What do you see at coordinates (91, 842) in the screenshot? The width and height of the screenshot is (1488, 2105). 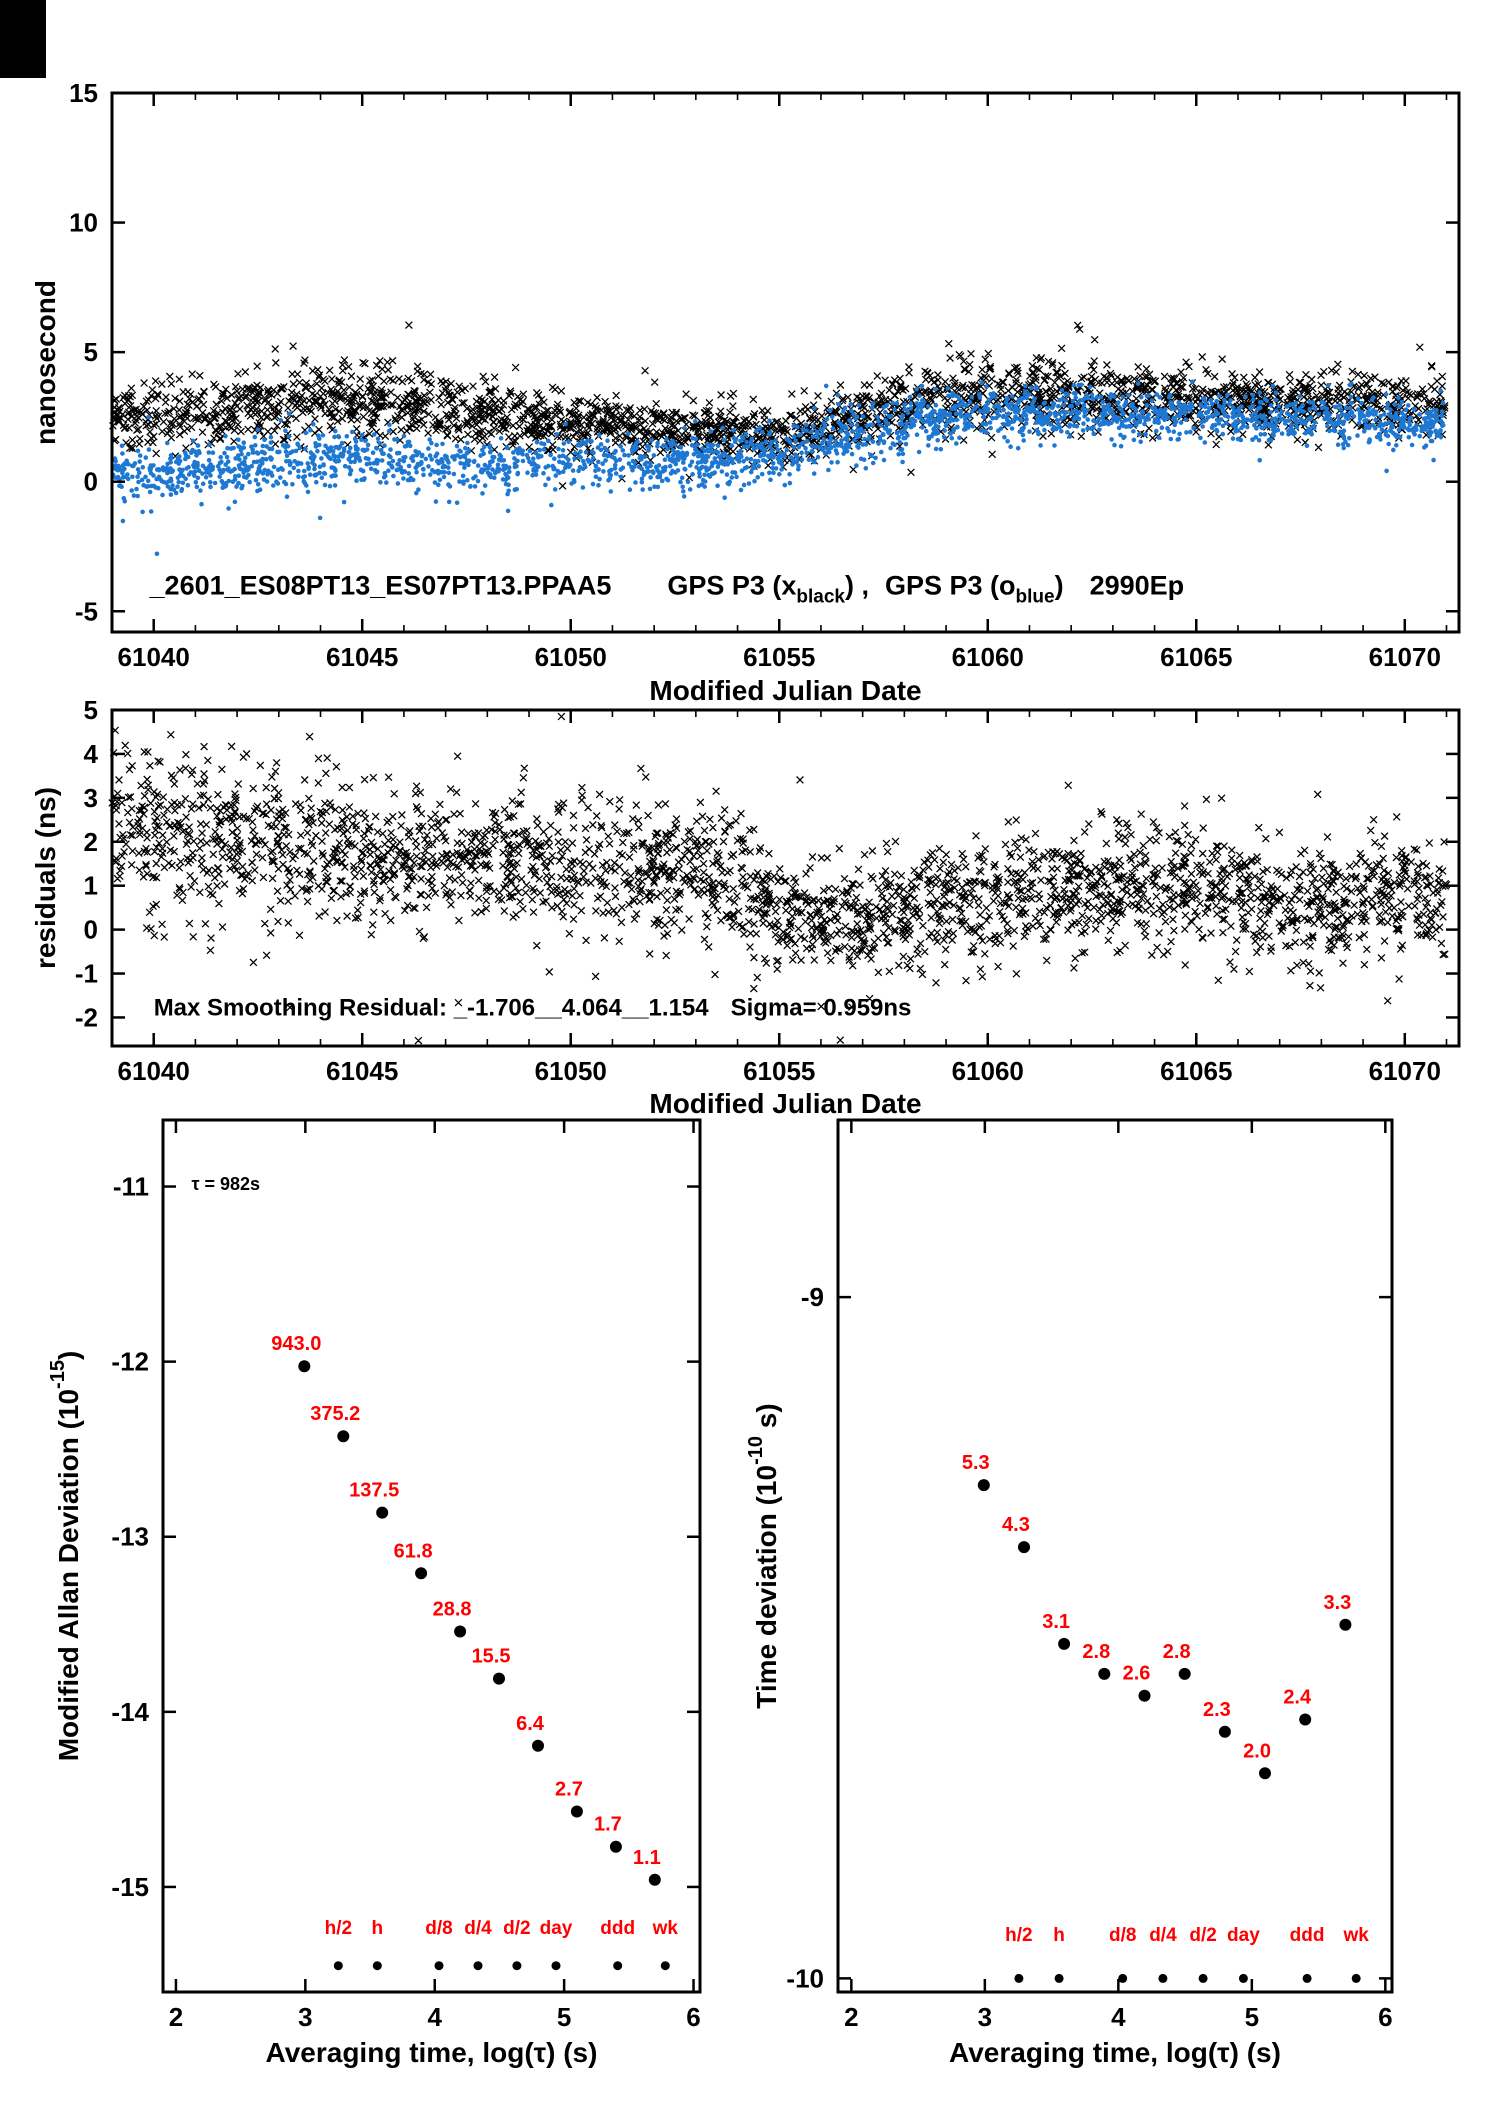 I see `y-tick-label: 2` at bounding box center [91, 842].